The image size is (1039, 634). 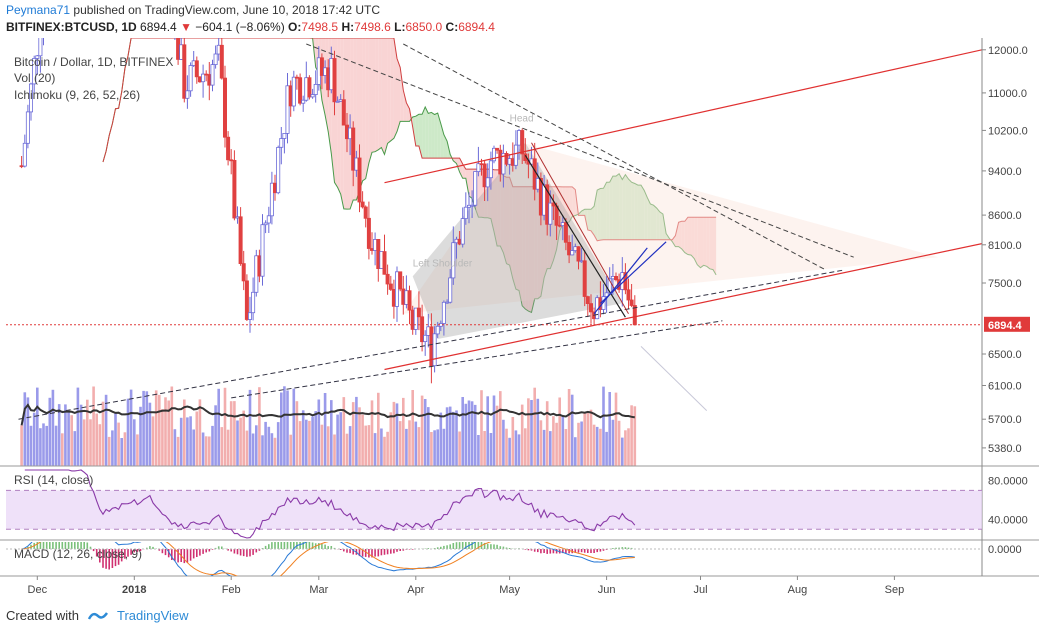 I want to click on last-price-tag, so click(x=1007, y=324).